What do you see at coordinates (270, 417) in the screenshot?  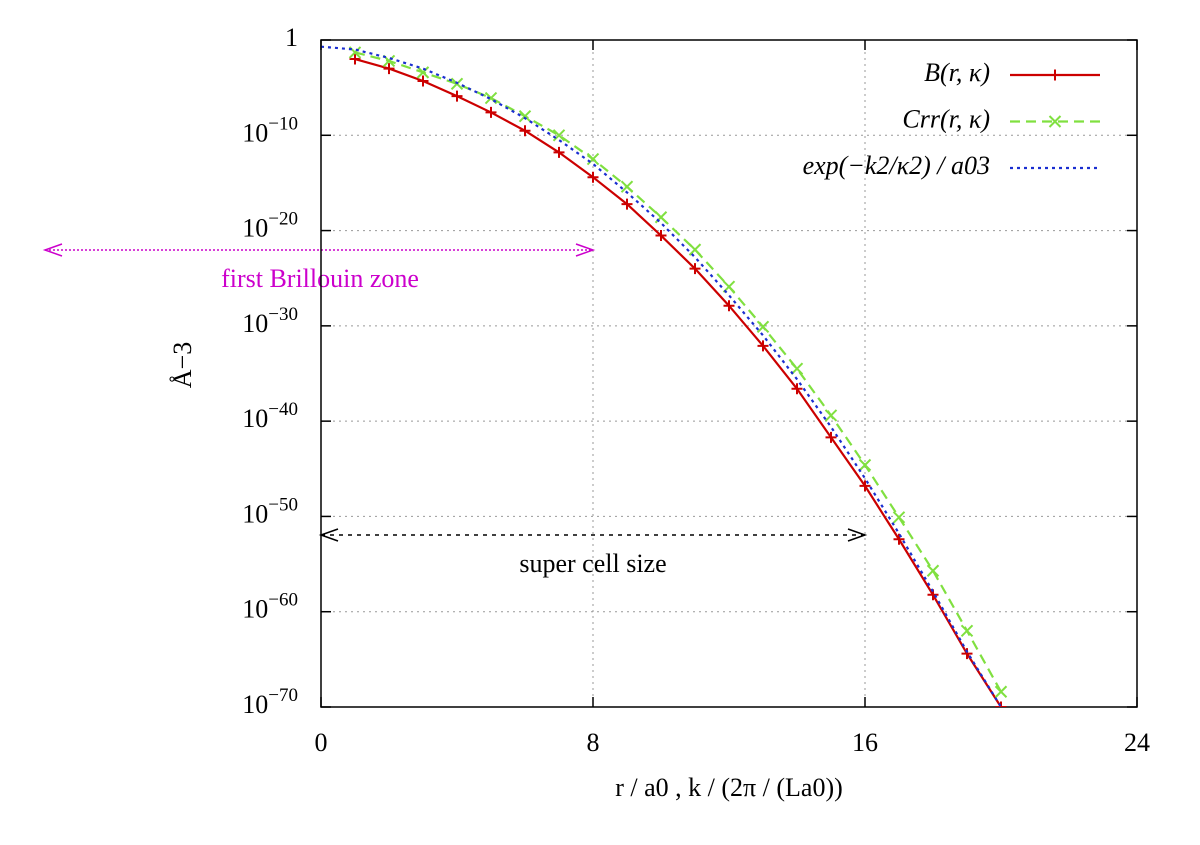 I see `y-tick-label: 10−40` at bounding box center [270, 417].